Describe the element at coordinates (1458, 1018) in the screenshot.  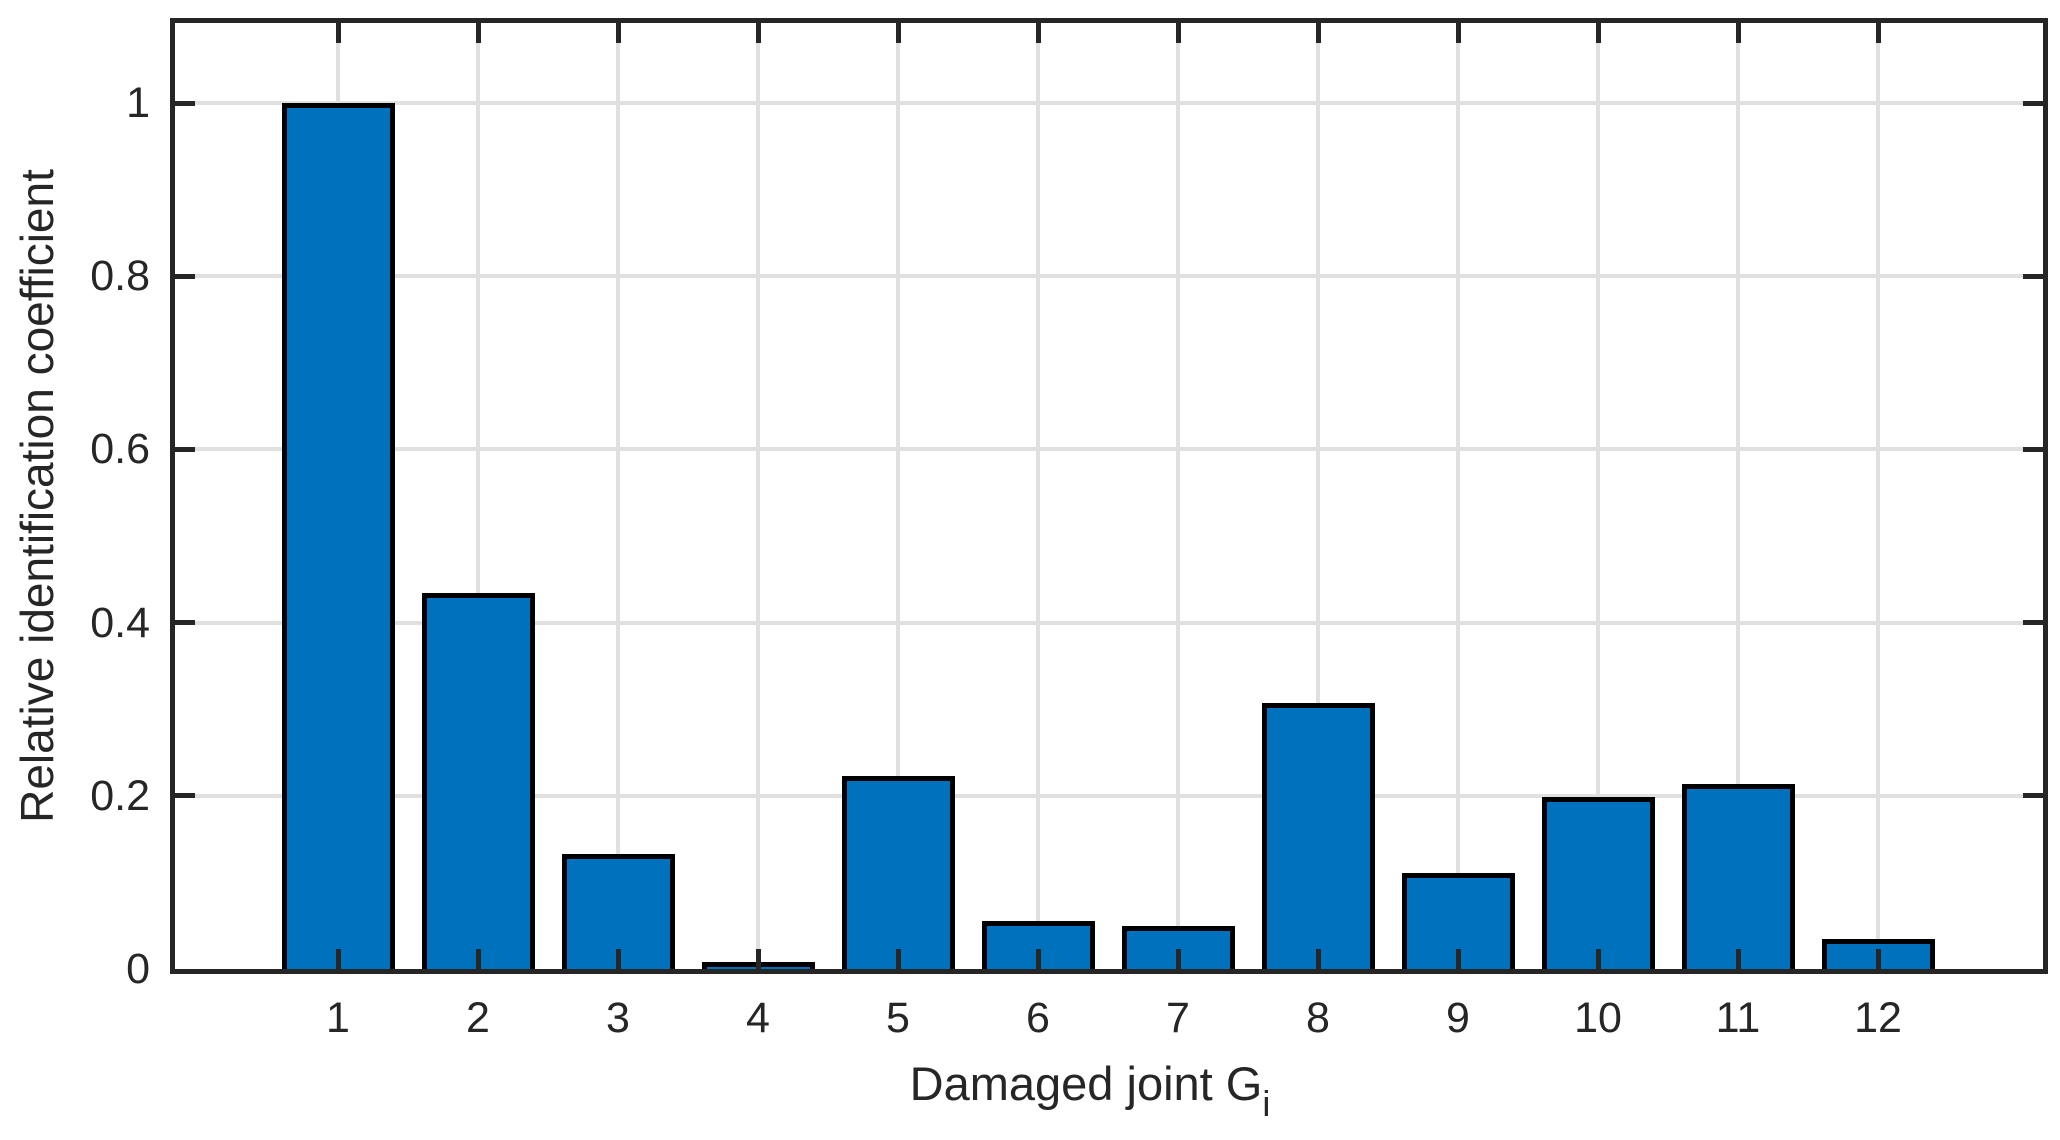
I see `x-tick-label: 9` at that location.